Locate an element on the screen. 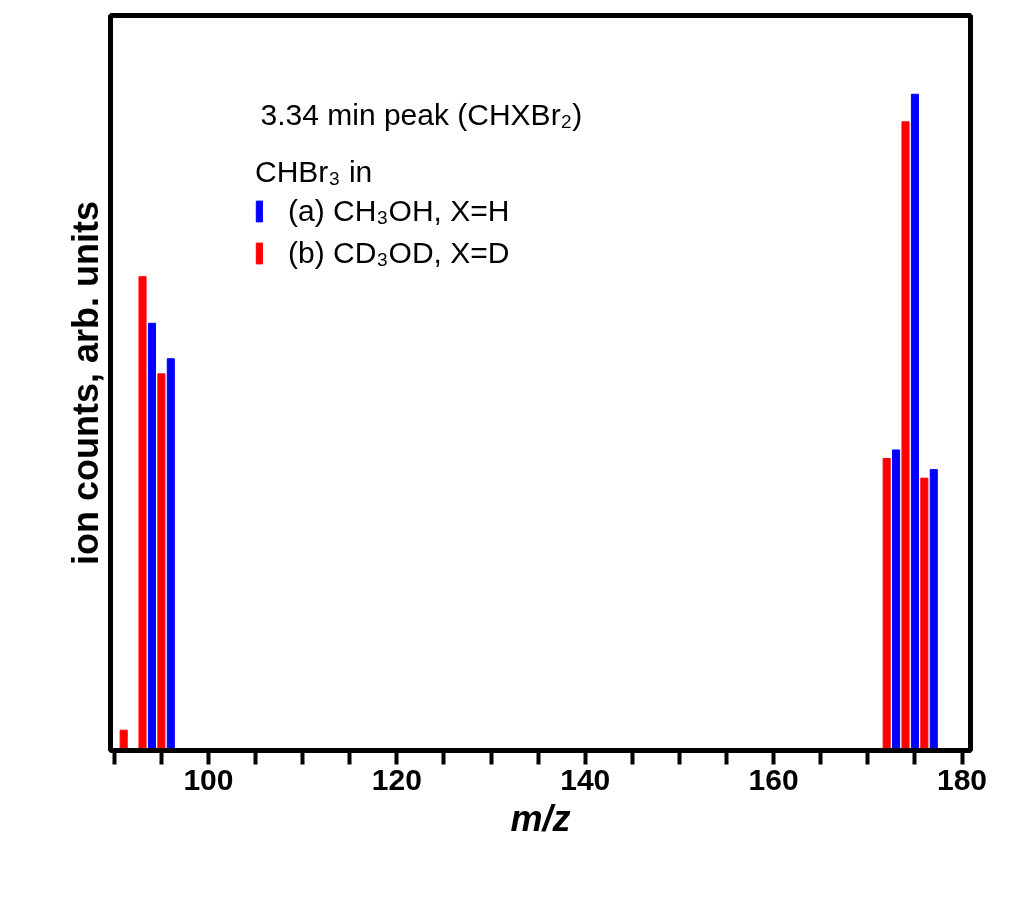  x-tick-label: 100 is located at coordinates (208, 779).